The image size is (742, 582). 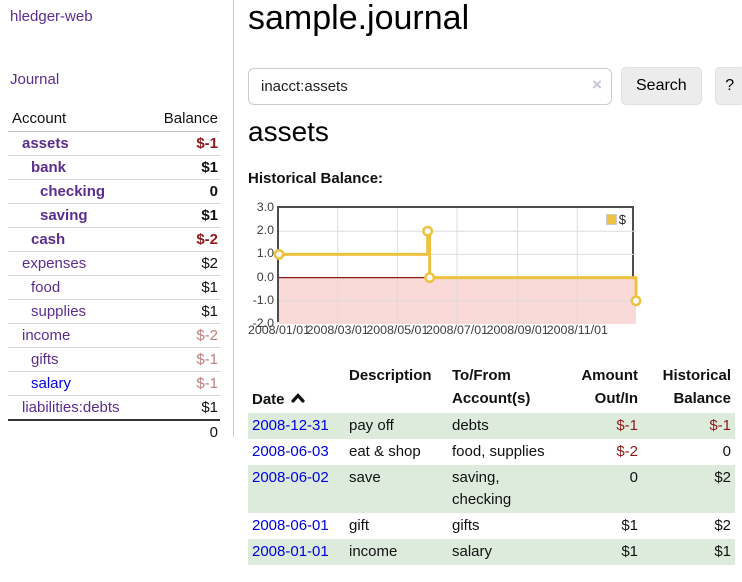 What do you see at coordinates (71, 407) in the screenshot?
I see `account-link: liabilities:debts` at bounding box center [71, 407].